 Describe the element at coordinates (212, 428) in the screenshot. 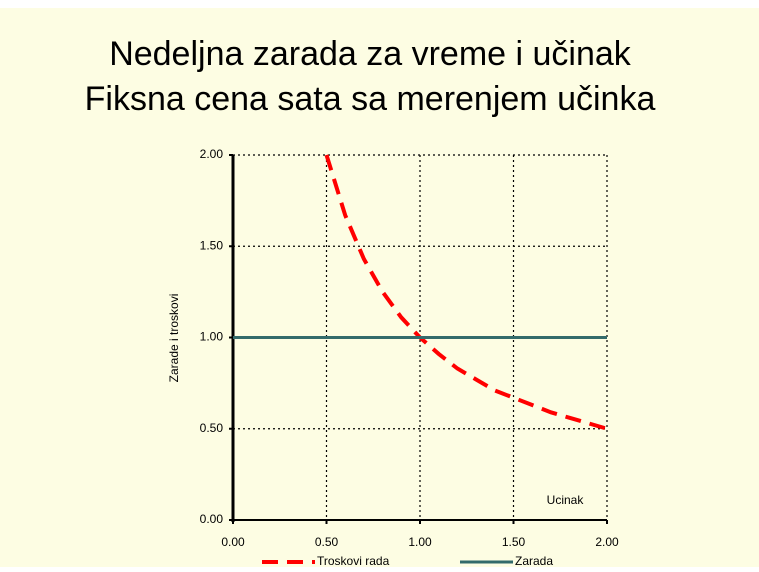

I see `y-tick-label: 0.50` at that location.